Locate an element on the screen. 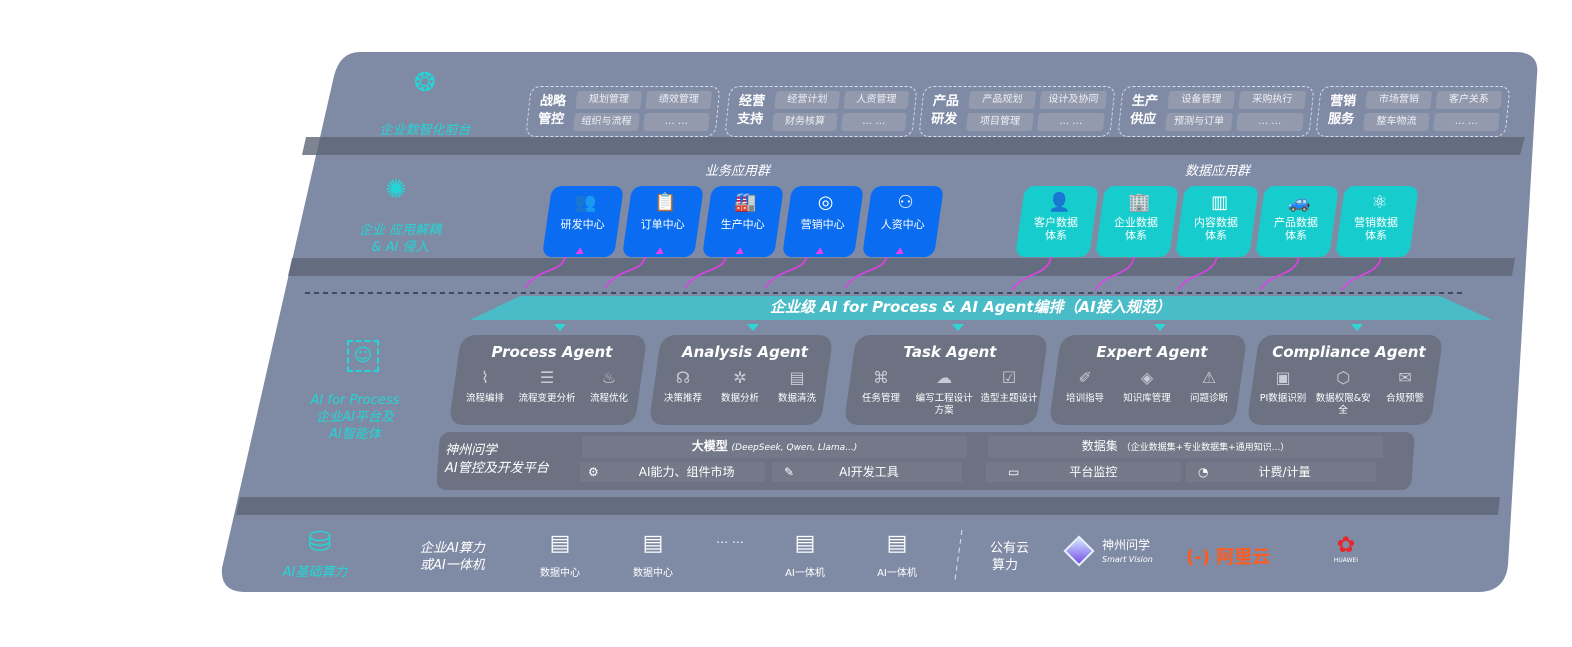  data-app-label: 产品数据体系 is located at coordinates (1295, 229).